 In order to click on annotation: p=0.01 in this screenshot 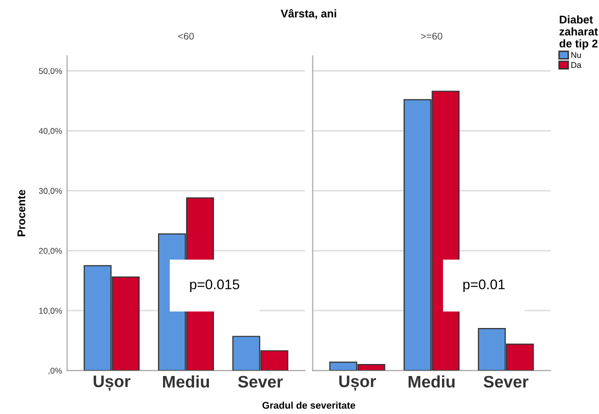, I will do `click(484, 285)`.